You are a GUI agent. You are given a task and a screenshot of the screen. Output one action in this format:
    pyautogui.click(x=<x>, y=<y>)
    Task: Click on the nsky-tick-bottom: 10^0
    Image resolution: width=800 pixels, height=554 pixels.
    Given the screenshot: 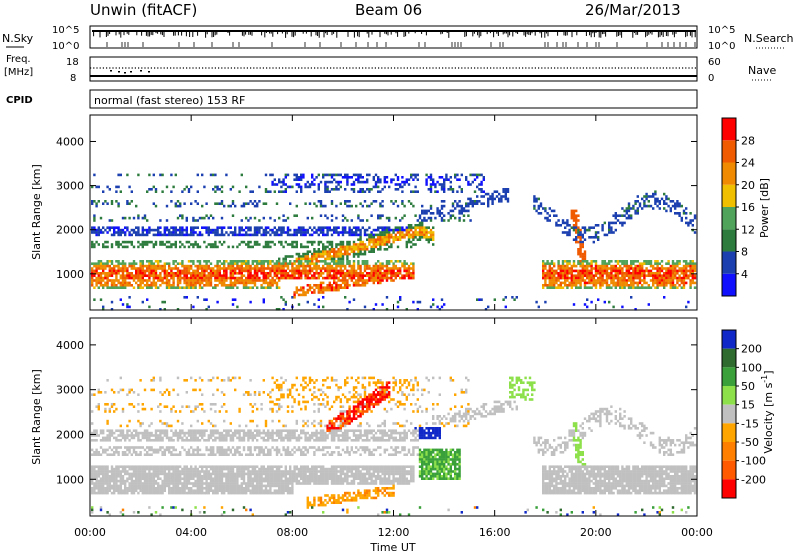 What is the action you would take?
    pyautogui.click(x=65, y=46)
    